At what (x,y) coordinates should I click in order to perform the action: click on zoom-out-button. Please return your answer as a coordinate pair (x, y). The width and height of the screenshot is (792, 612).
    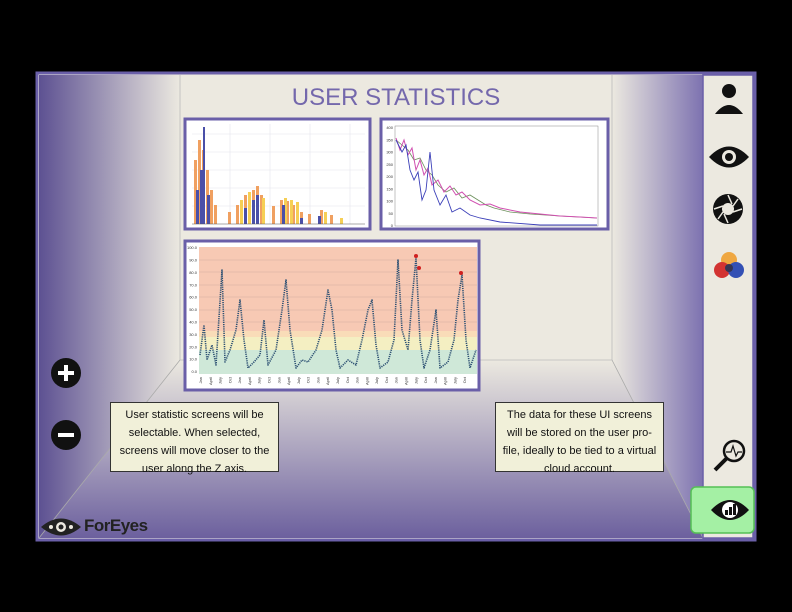
    Looking at the image, I should click on (66, 435).